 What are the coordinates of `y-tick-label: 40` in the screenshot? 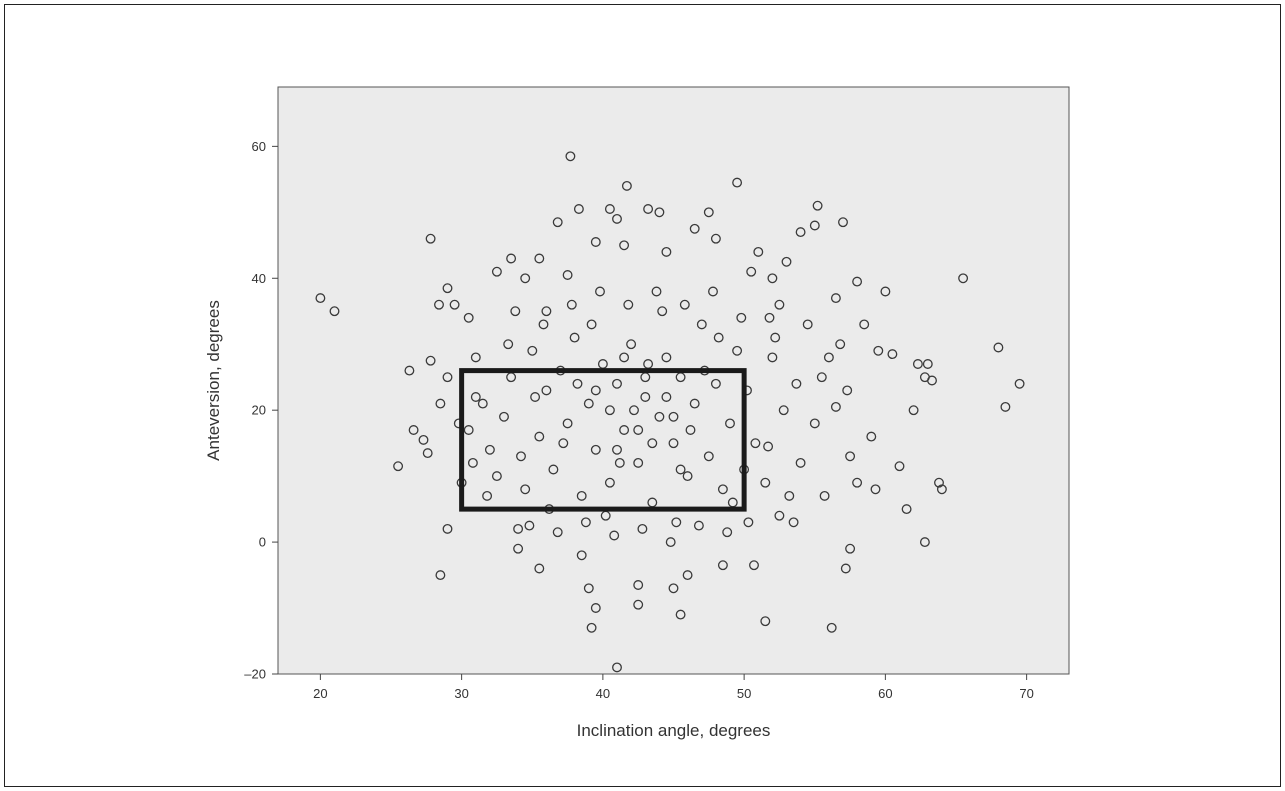 It's located at (259, 278).